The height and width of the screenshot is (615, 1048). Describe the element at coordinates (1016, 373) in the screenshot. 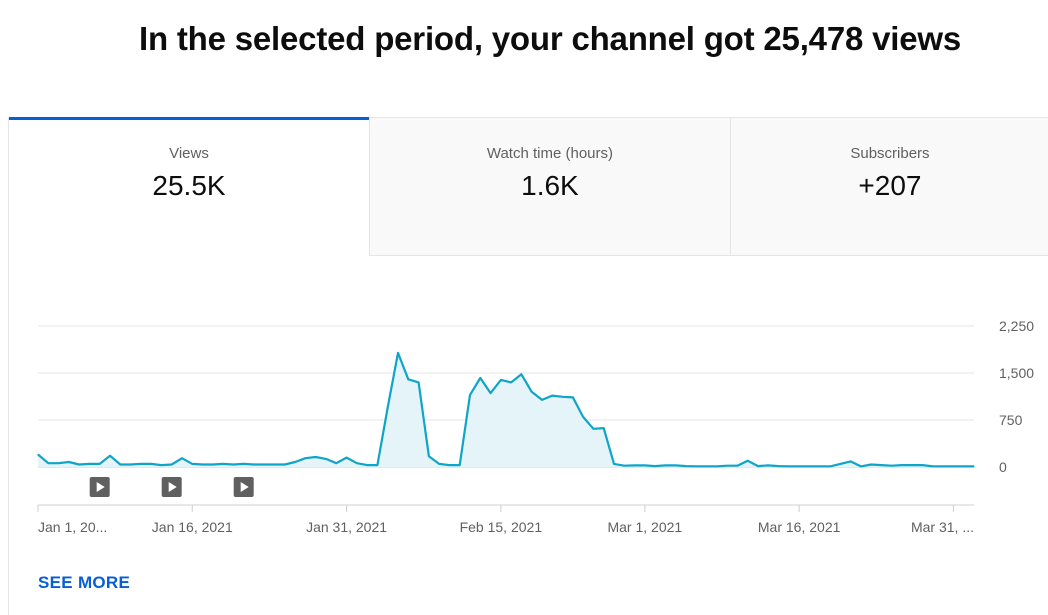

I see `y-tick-label: 1,500` at that location.